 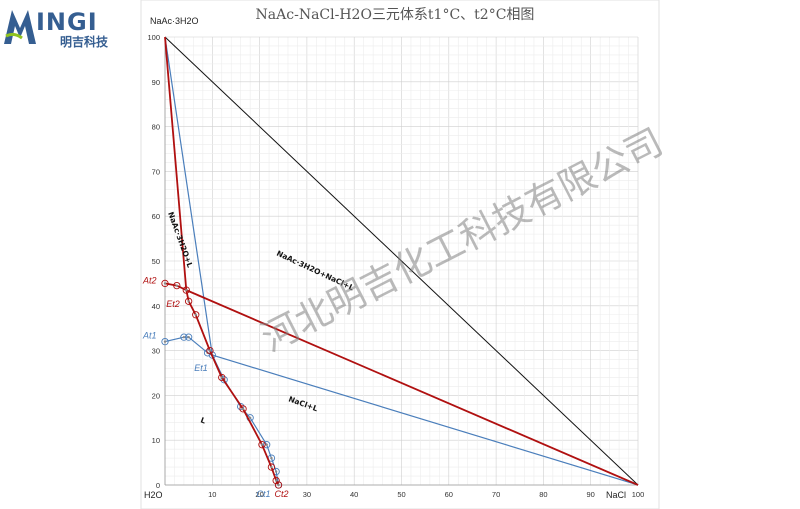 I want to click on x-tick-label: 20, so click(x=259, y=494).